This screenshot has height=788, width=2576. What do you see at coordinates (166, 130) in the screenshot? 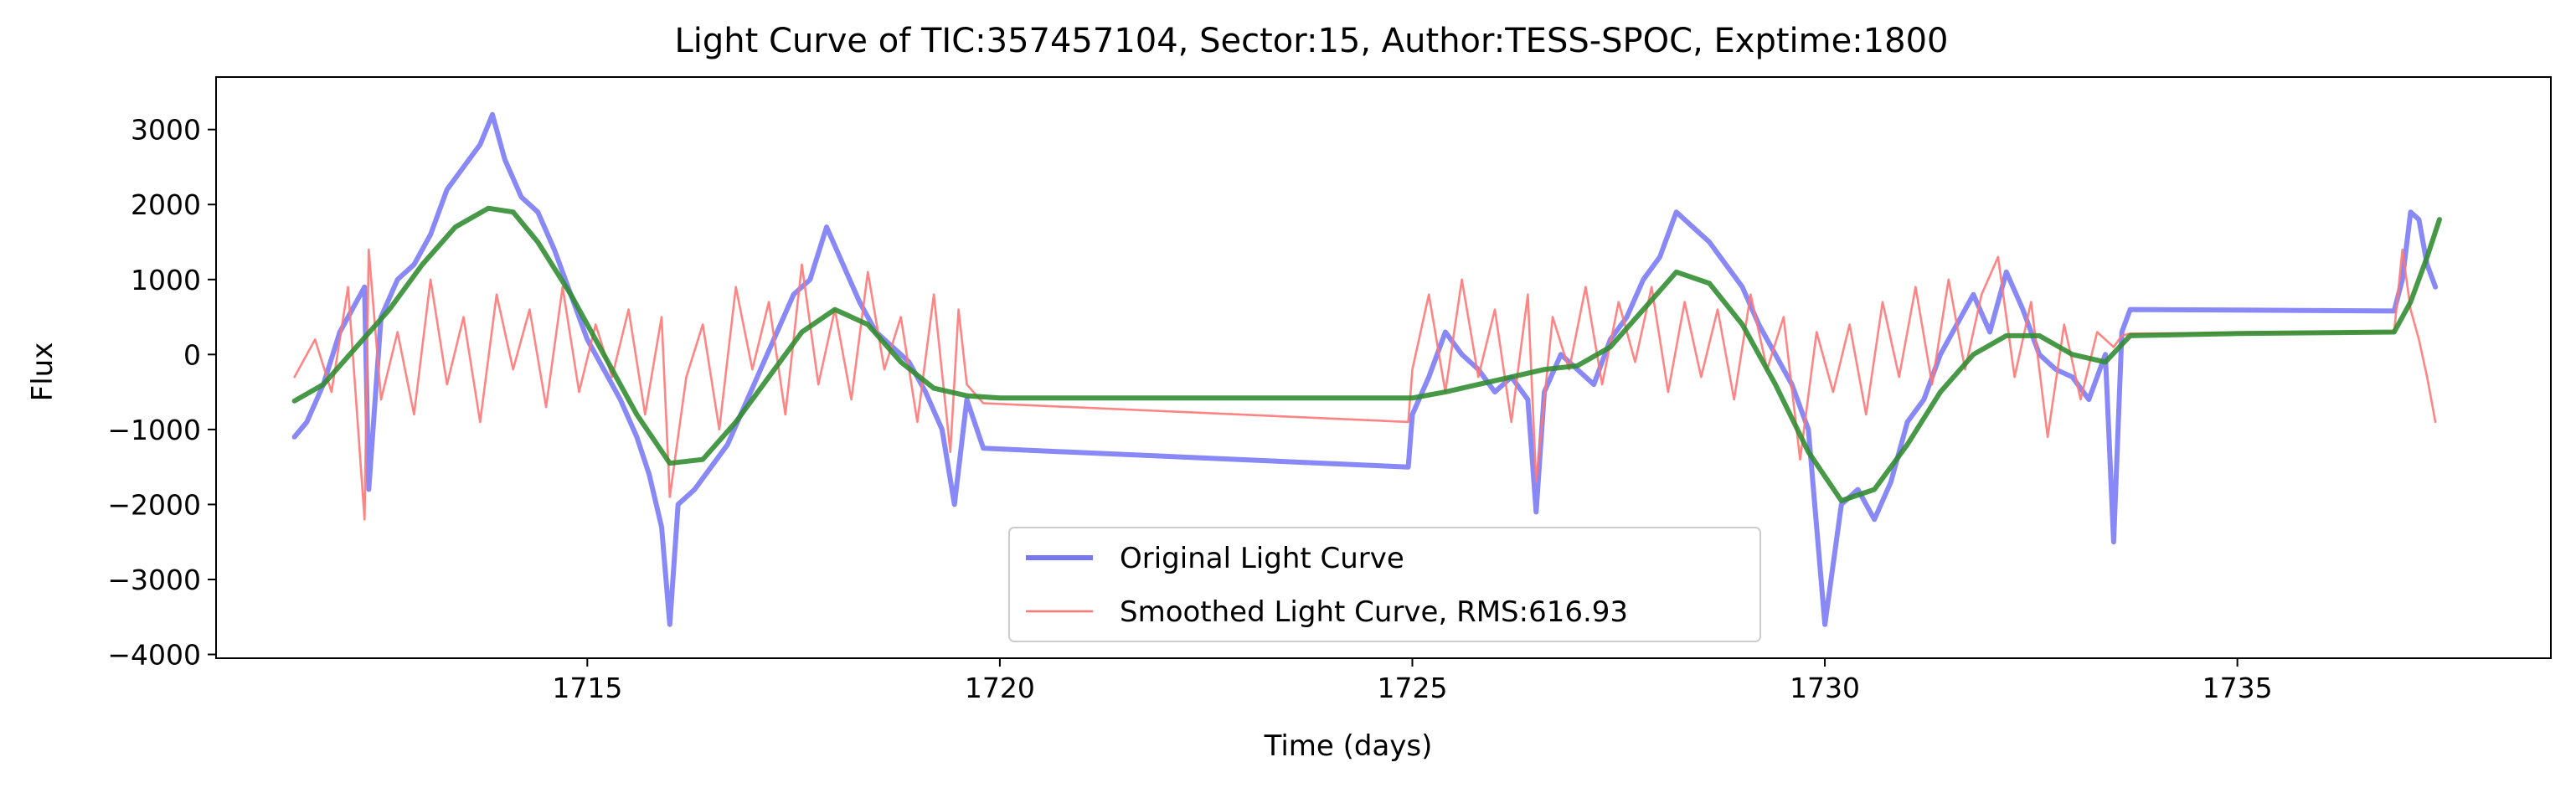
I see `y-tick-label: 3000` at bounding box center [166, 130].